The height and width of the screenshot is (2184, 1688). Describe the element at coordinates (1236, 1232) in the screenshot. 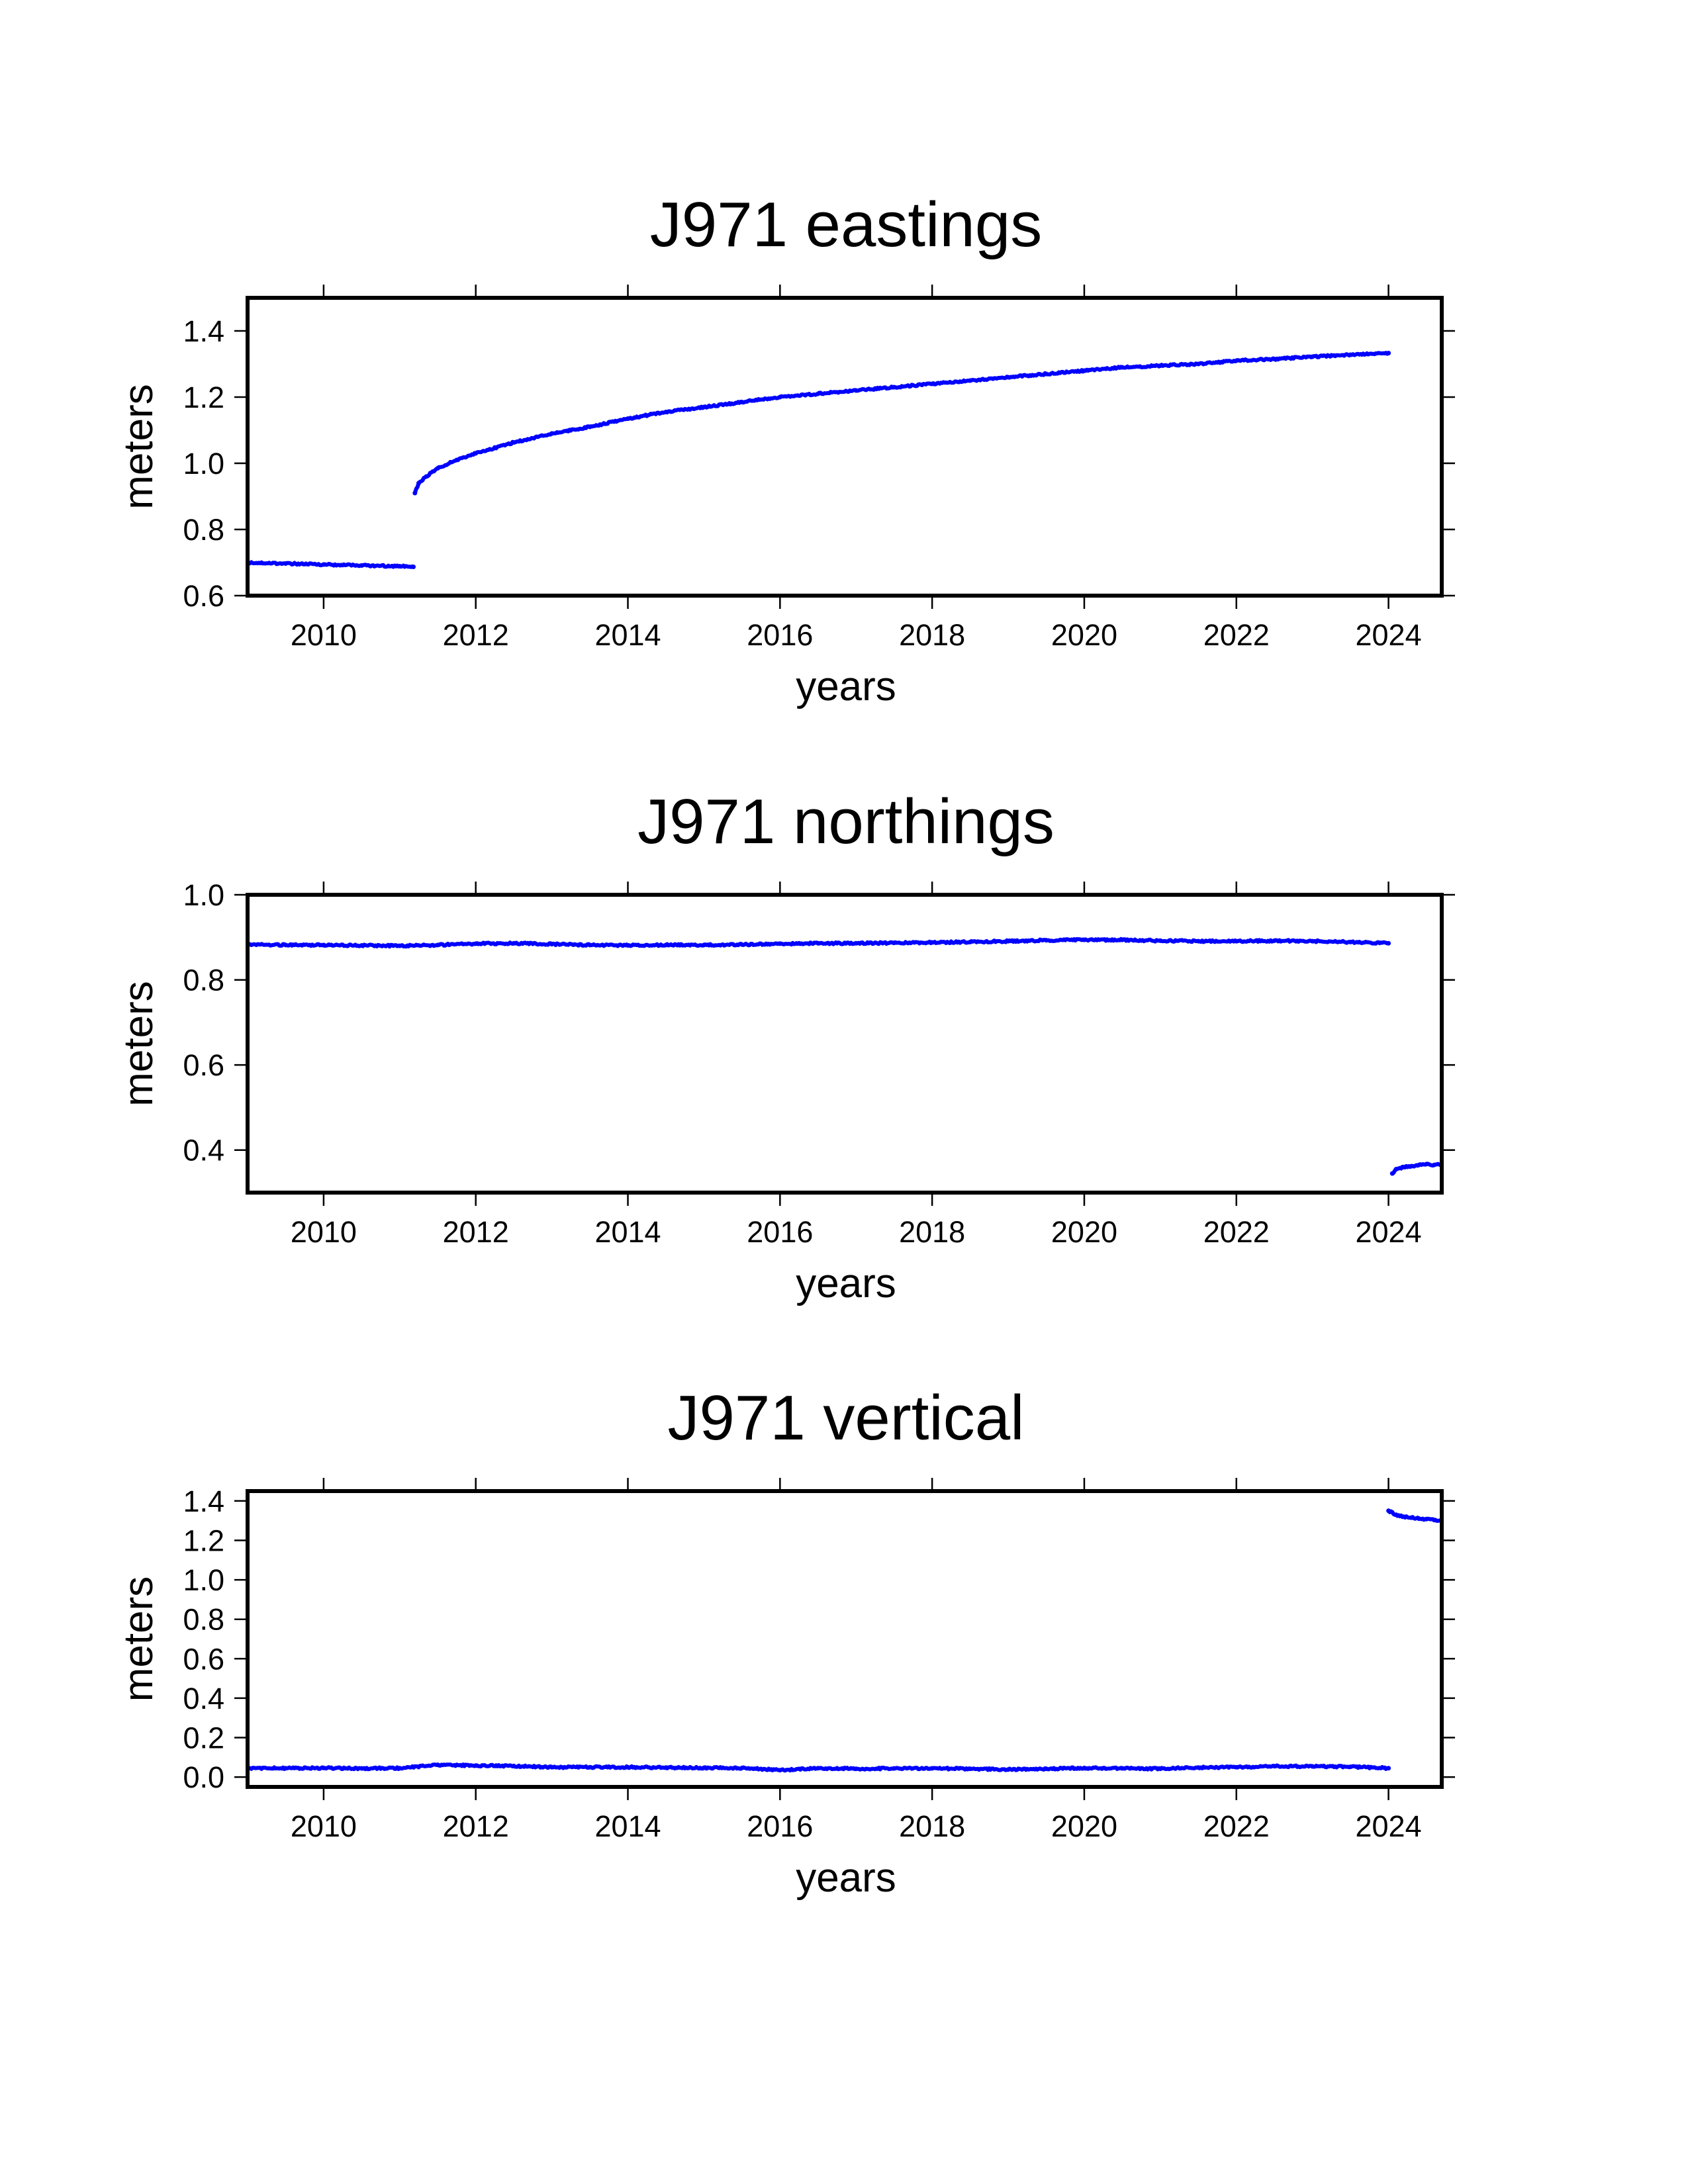

I see `northings-x-tick-label: 2022` at that location.